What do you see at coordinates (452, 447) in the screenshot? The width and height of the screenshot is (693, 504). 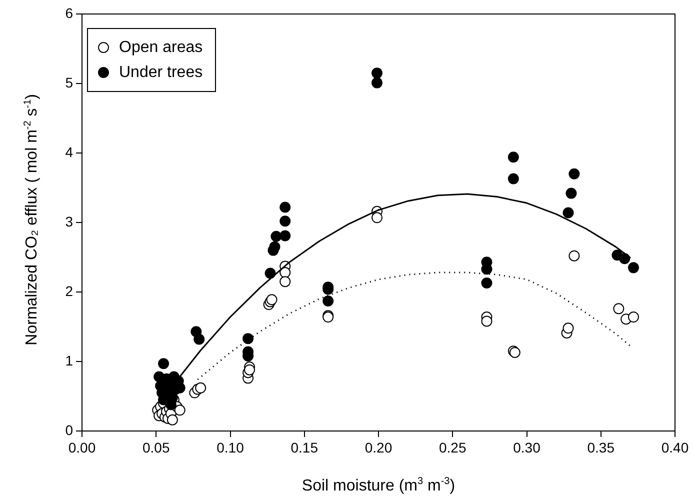 I see `x-tick-label: 0.25` at bounding box center [452, 447].